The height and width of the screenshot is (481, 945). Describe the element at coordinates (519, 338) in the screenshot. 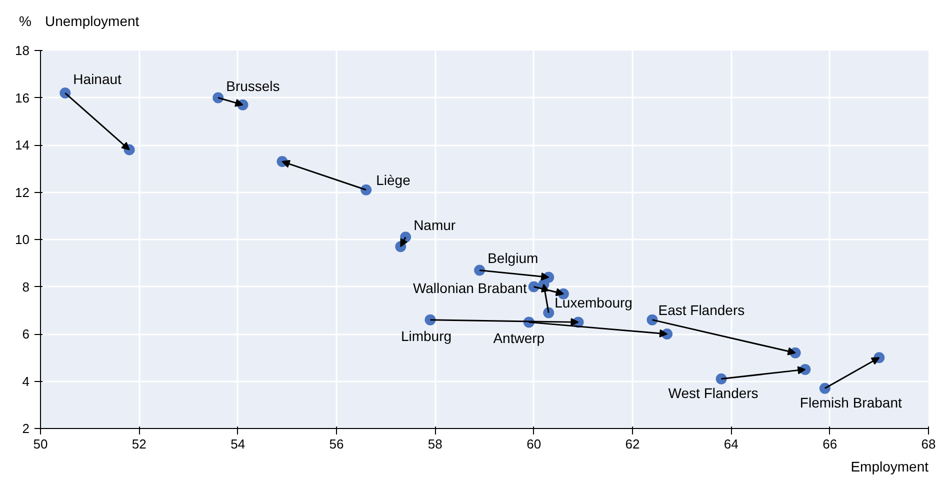

I see `series-label: Antwerp` at that location.